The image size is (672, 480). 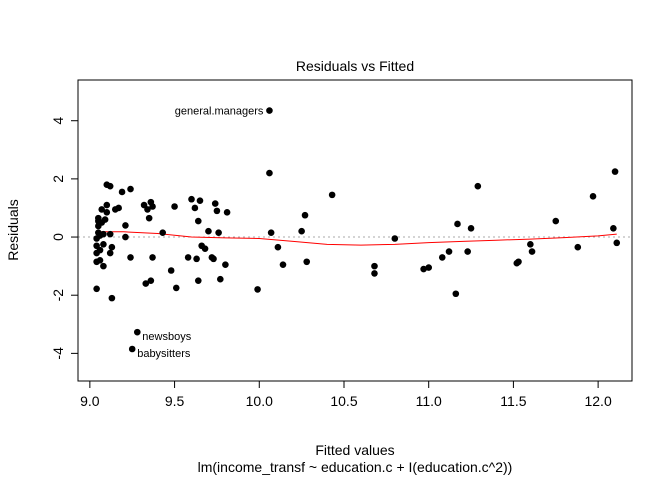 I want to click on x-axis: 9.0 9.5 10.0 10.5 11.0 11.5 12.0, so click(x=346, y=394).